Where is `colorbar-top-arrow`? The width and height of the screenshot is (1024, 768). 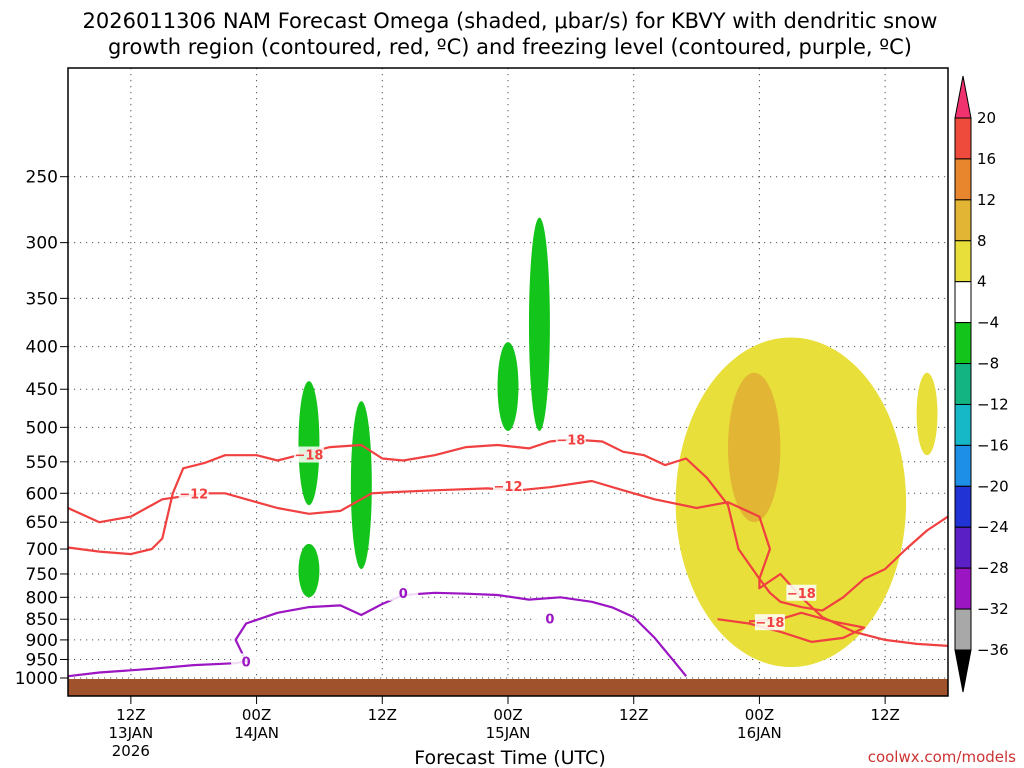 colorbar-top-arrow is located at coordinates (963, 97).